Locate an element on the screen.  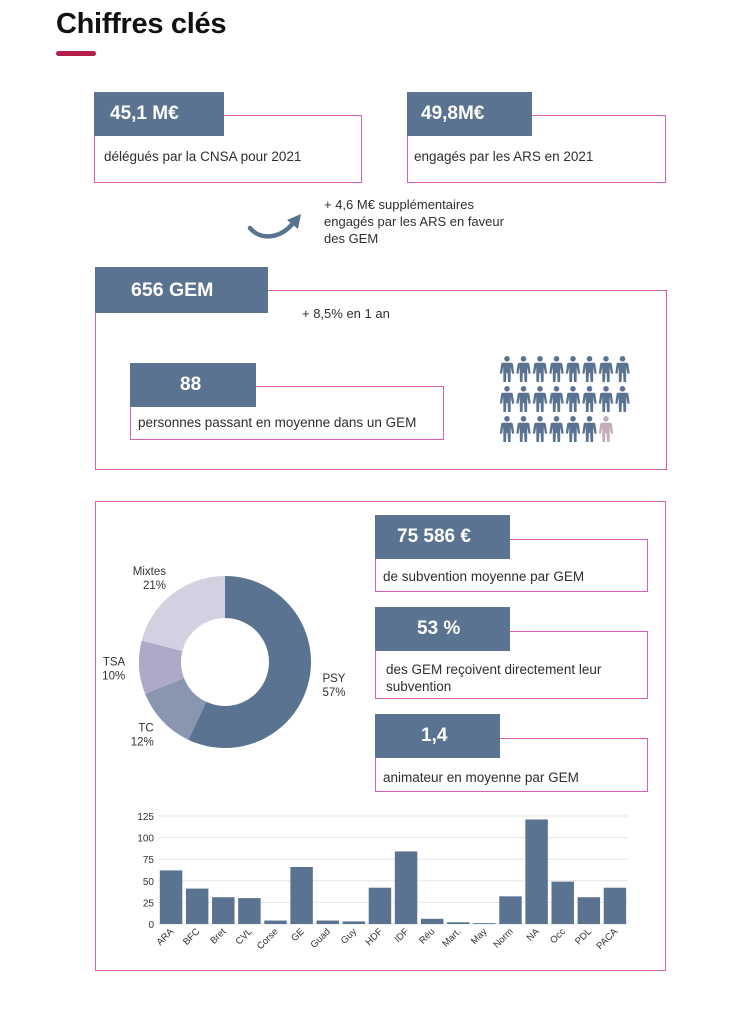
subvention-value-tag: 75 586 € is located at coordinates (442, 537).